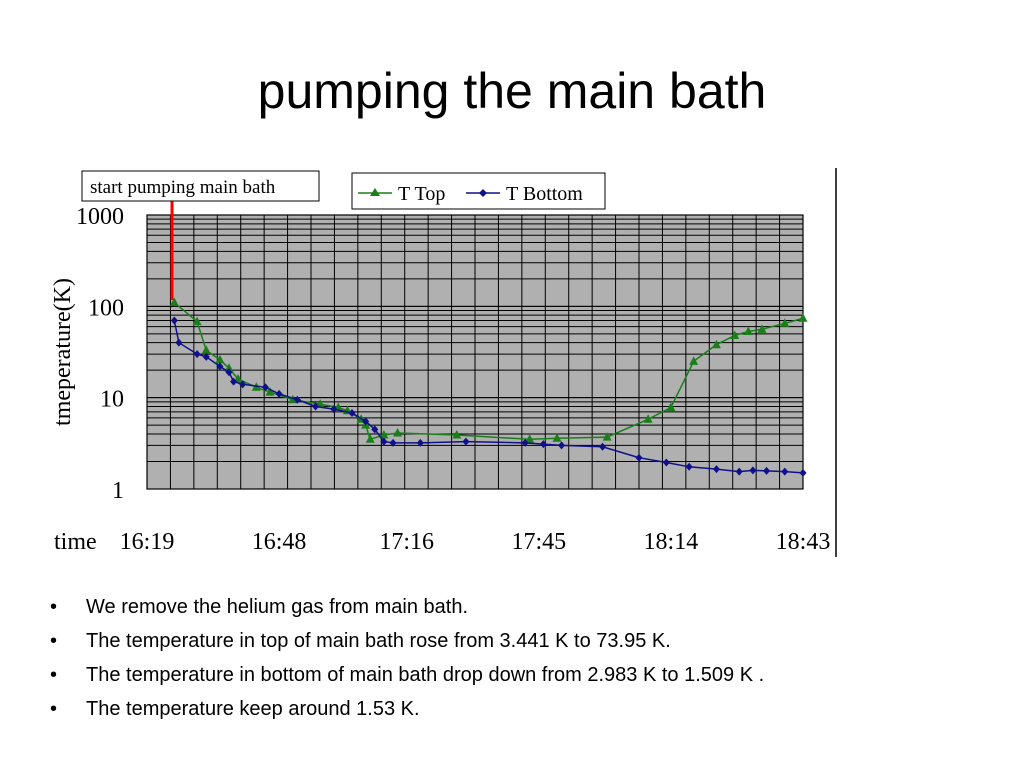  What do you see at coordinates (277, 607) in the screenshot?
I see `bullet-text: We remove the helium gas from main bath.` at bounding box center [277, 607].